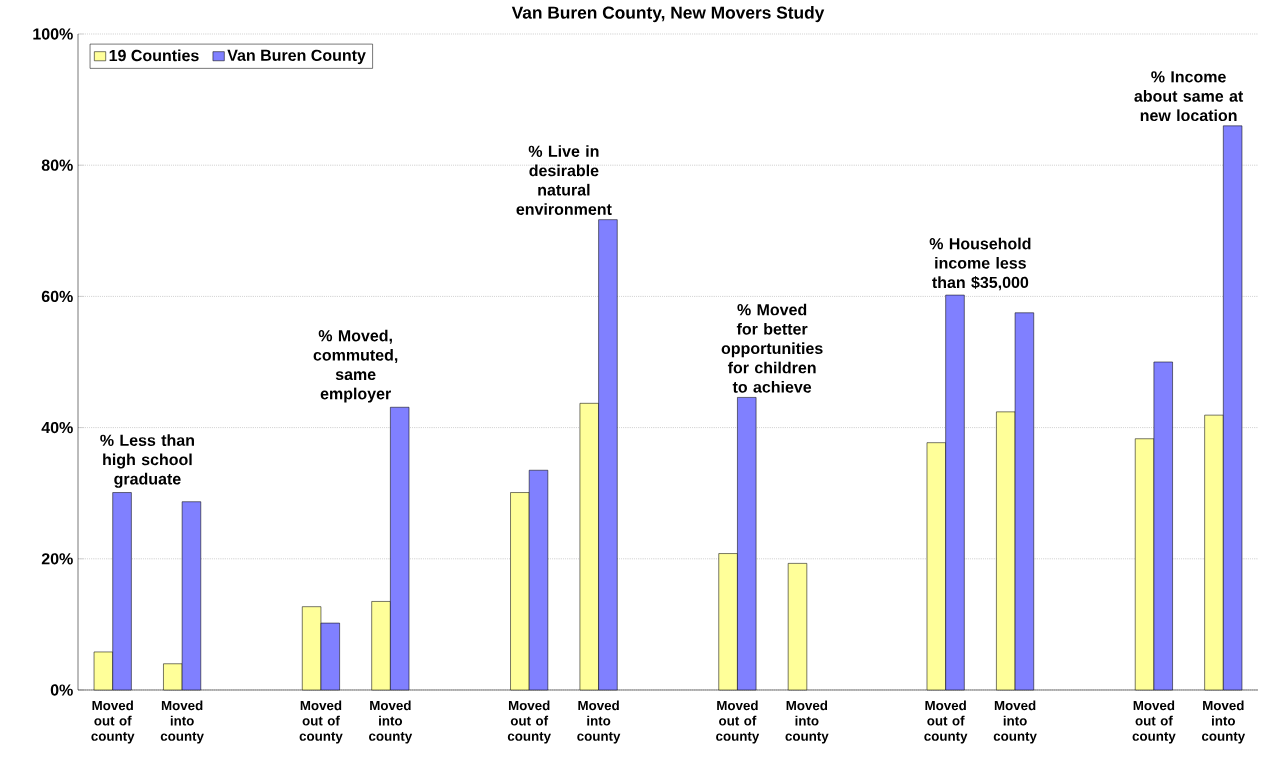 This screenshot has width=1270, height=757. Describe the element at coordinates (53, 34) in the screenshot. I see `y-tick-label: 100%` at that location.